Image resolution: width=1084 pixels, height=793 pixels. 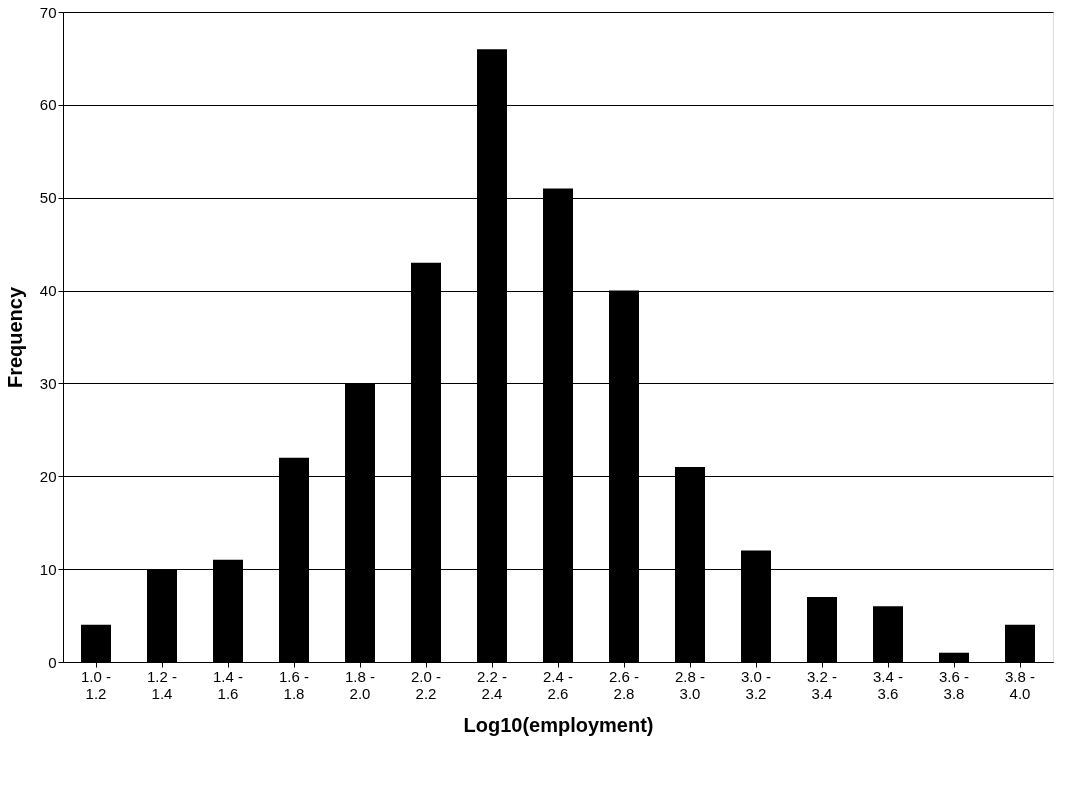 I want to click on x-tick-label: 1.8 - 2.0, so click(x=360, y=684).